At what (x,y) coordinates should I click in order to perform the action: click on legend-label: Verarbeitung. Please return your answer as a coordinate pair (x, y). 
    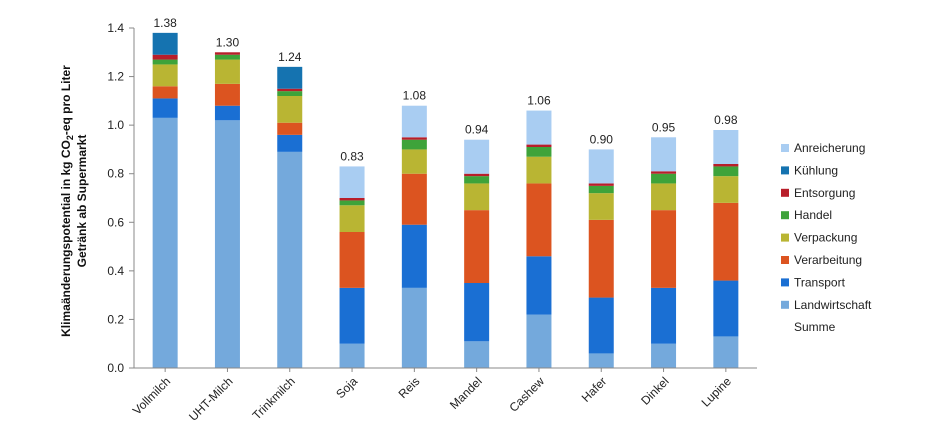
    Looking at the image, I should click on (828, 260).